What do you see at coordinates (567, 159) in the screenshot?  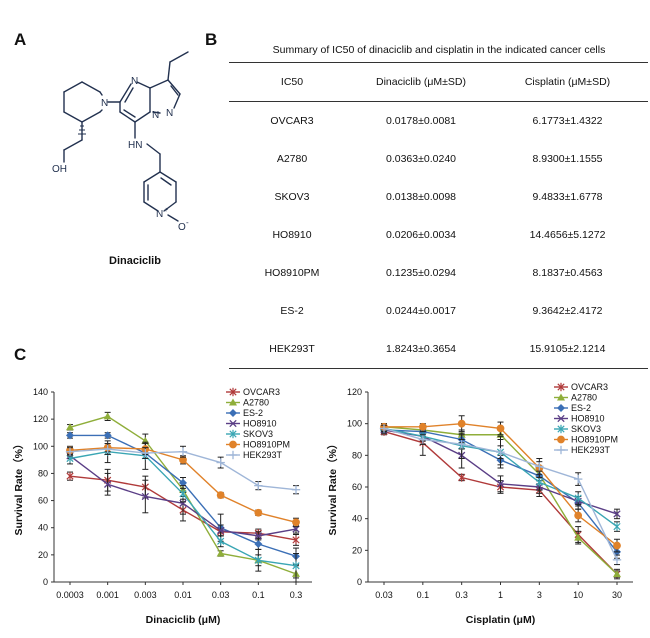 I see `cell-cisplatin: 8.9300±1.1555` at bounding box center [567, 159].